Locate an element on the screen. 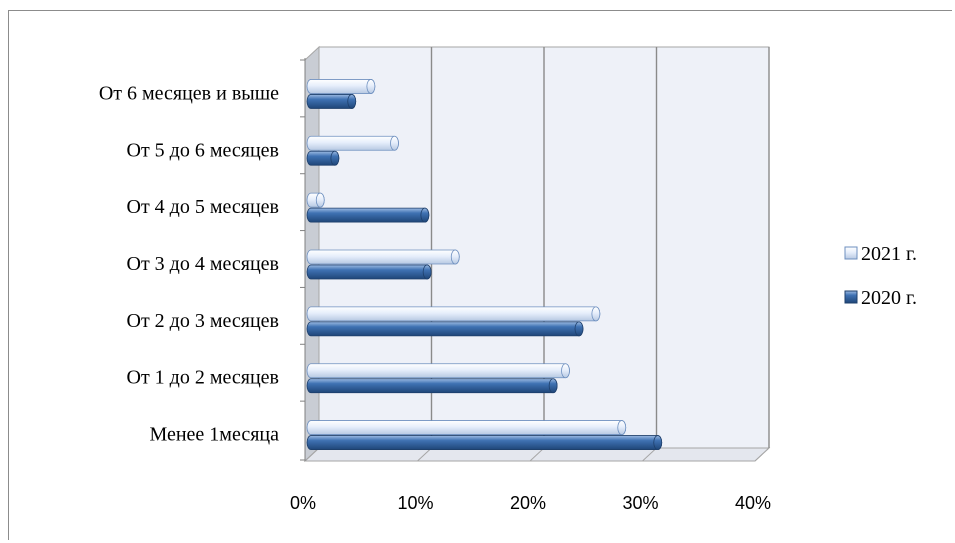 Image resolution: width=955 pixels, height=543 pixels. x-tick-label: 0% is located at coordinates (303, 503).